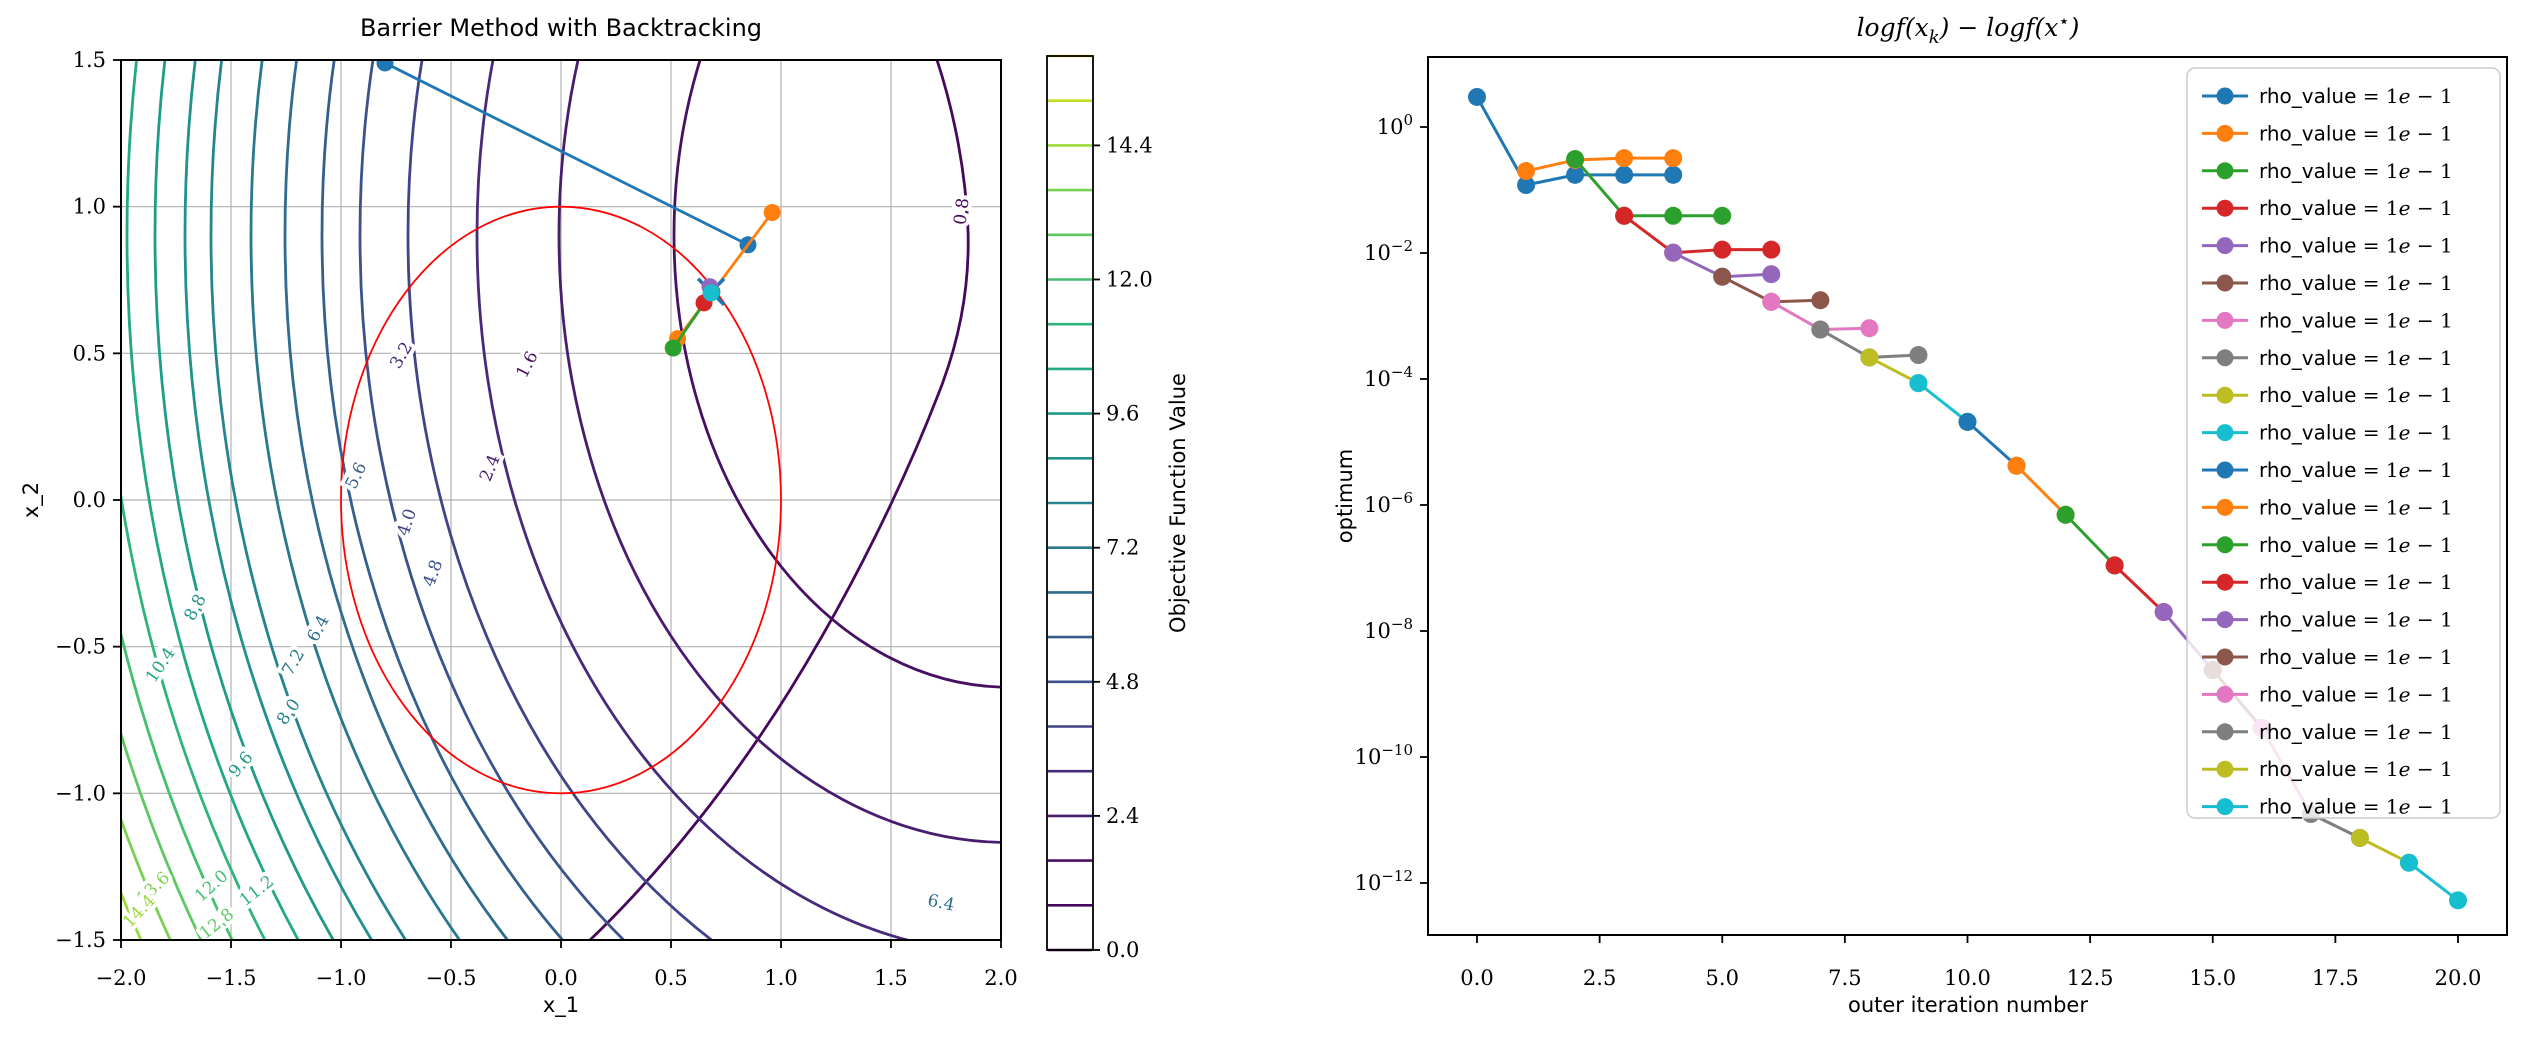 The image size is (2526, 1041). I want to click on optimization-paths, so click(578, 208).